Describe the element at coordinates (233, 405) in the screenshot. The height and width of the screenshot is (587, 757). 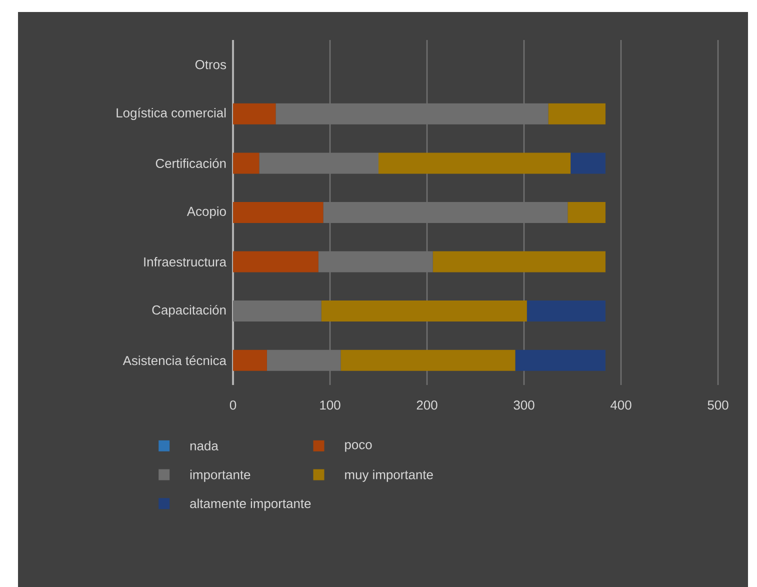
I see `x-tick-label: 0` at that location.